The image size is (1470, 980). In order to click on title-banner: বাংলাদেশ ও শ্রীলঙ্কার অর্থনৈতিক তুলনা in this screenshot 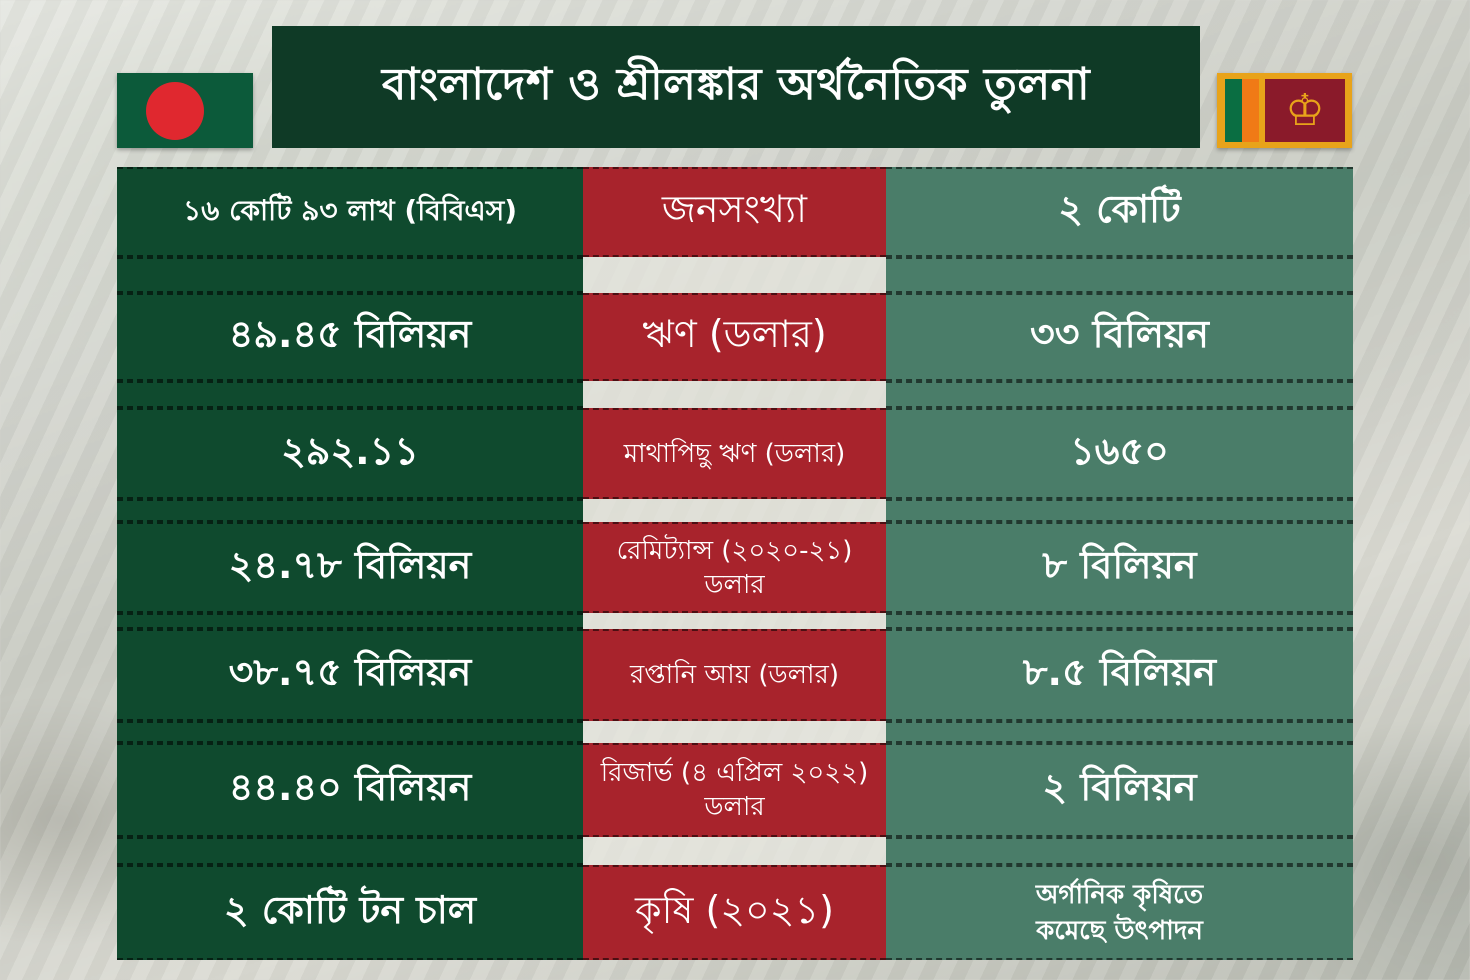, I will do `click(736, 87)`.